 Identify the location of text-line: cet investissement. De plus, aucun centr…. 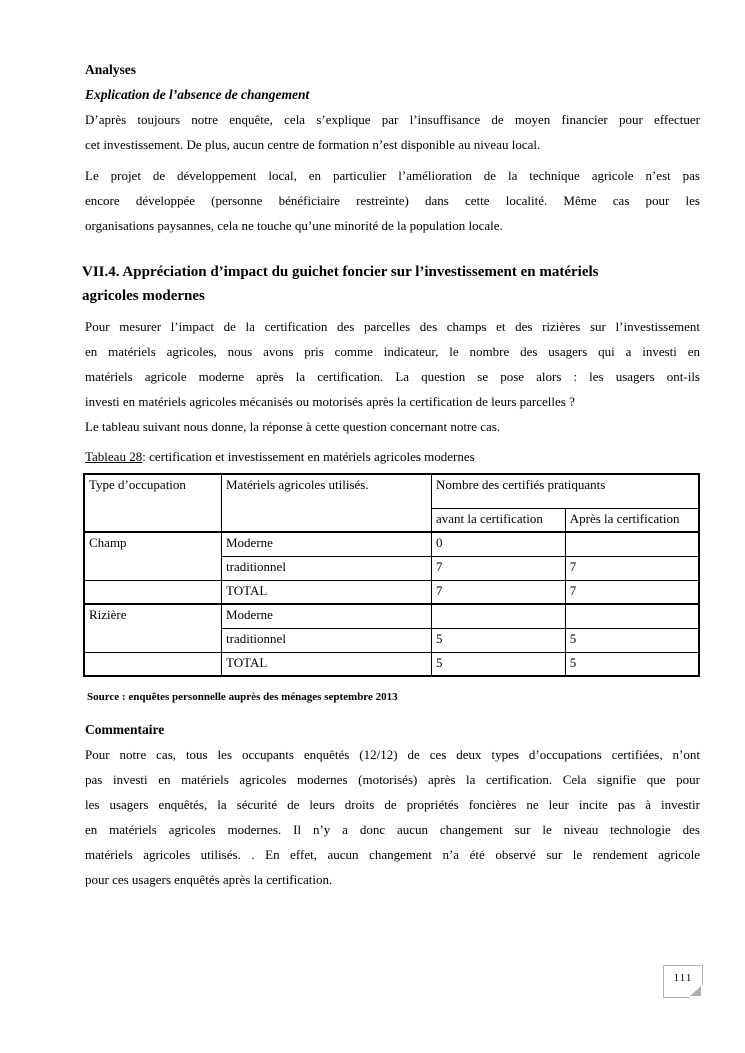
(313, 144).